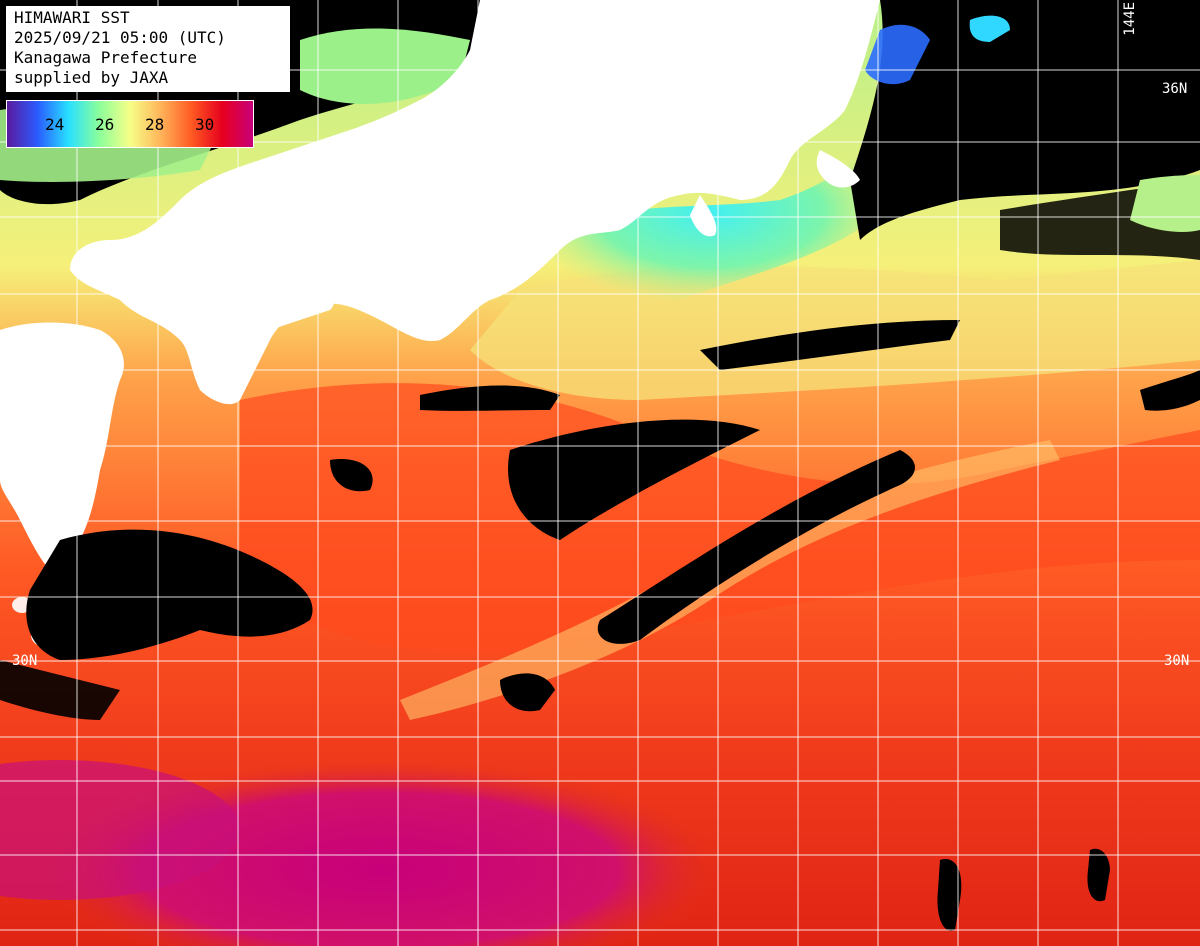 The width and height of the screenshot is (1200, 946). I want to click on land-boso, so click(838, 169).